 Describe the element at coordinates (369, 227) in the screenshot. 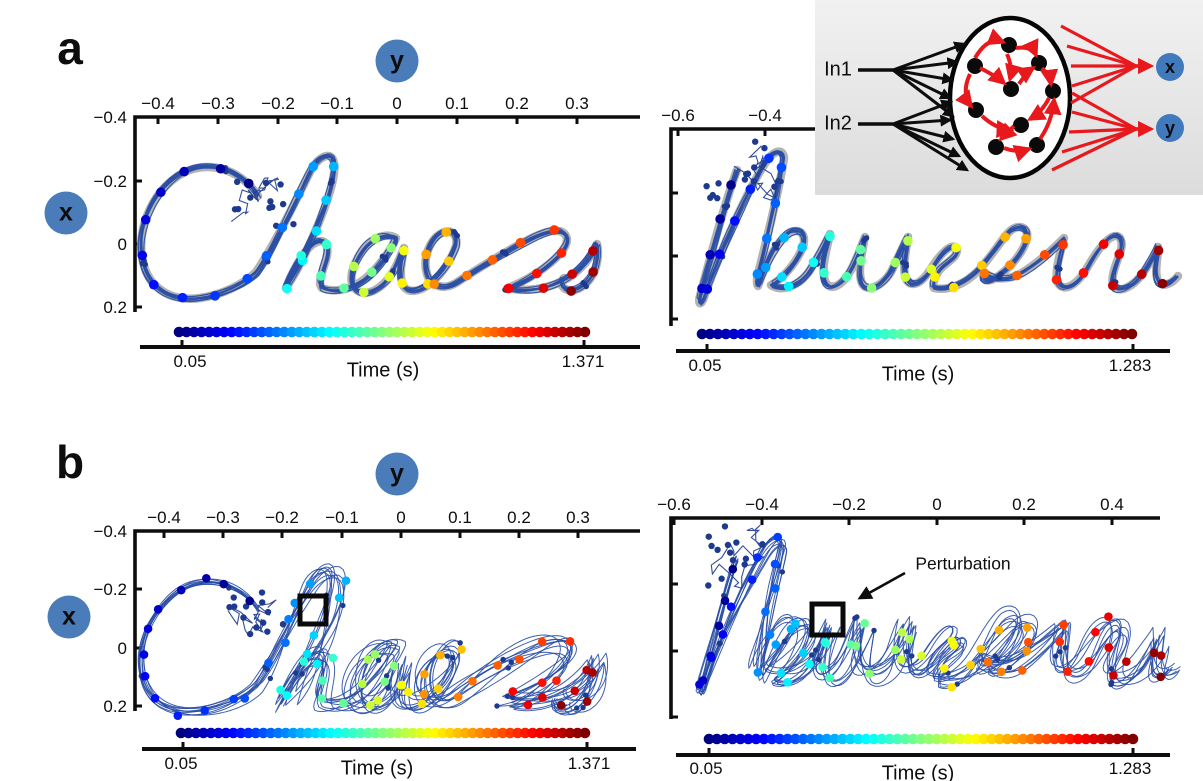

I see `trajectory-a-chaos` at that location.